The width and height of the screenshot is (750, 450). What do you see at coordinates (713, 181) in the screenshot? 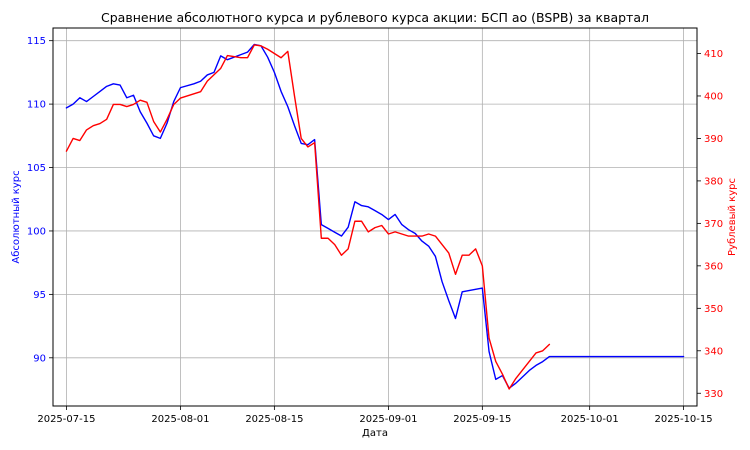
I see `y-right-tick-label: 380` at bounding box center [713, 181].